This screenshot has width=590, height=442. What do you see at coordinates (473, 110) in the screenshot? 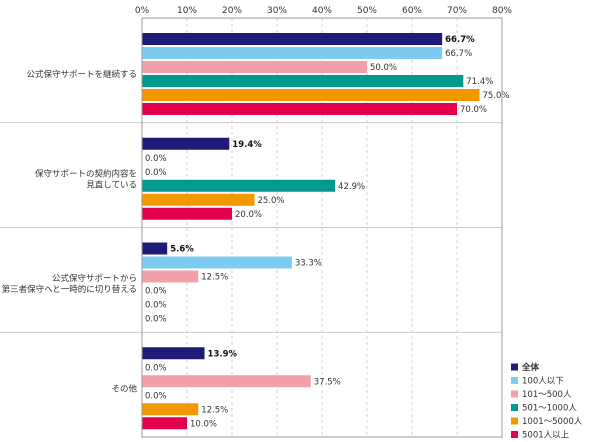
I see `data-label: 70.0%` at bounding box center [473, 110].